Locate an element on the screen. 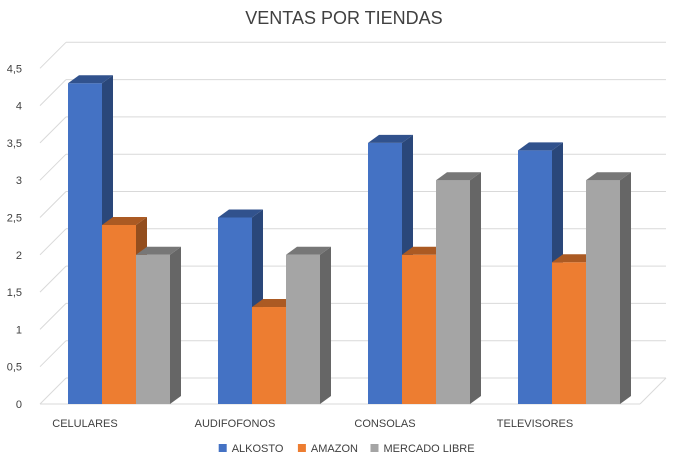 This screenshot has width=681, height=459. bar-mercado-libre-celulares is located at coordinates (158, 325).